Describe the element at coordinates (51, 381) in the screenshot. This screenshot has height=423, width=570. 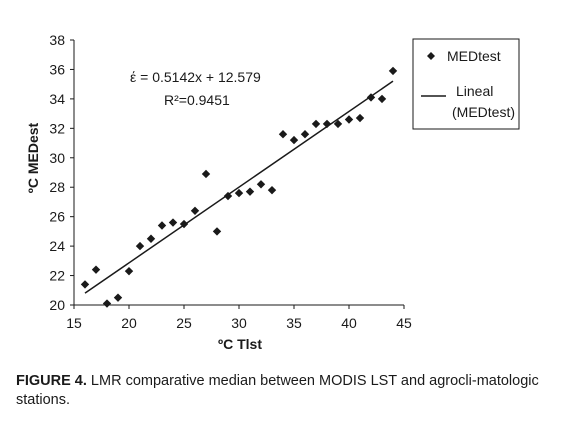
I see `figure-label: FIGURE 4.` at that location.